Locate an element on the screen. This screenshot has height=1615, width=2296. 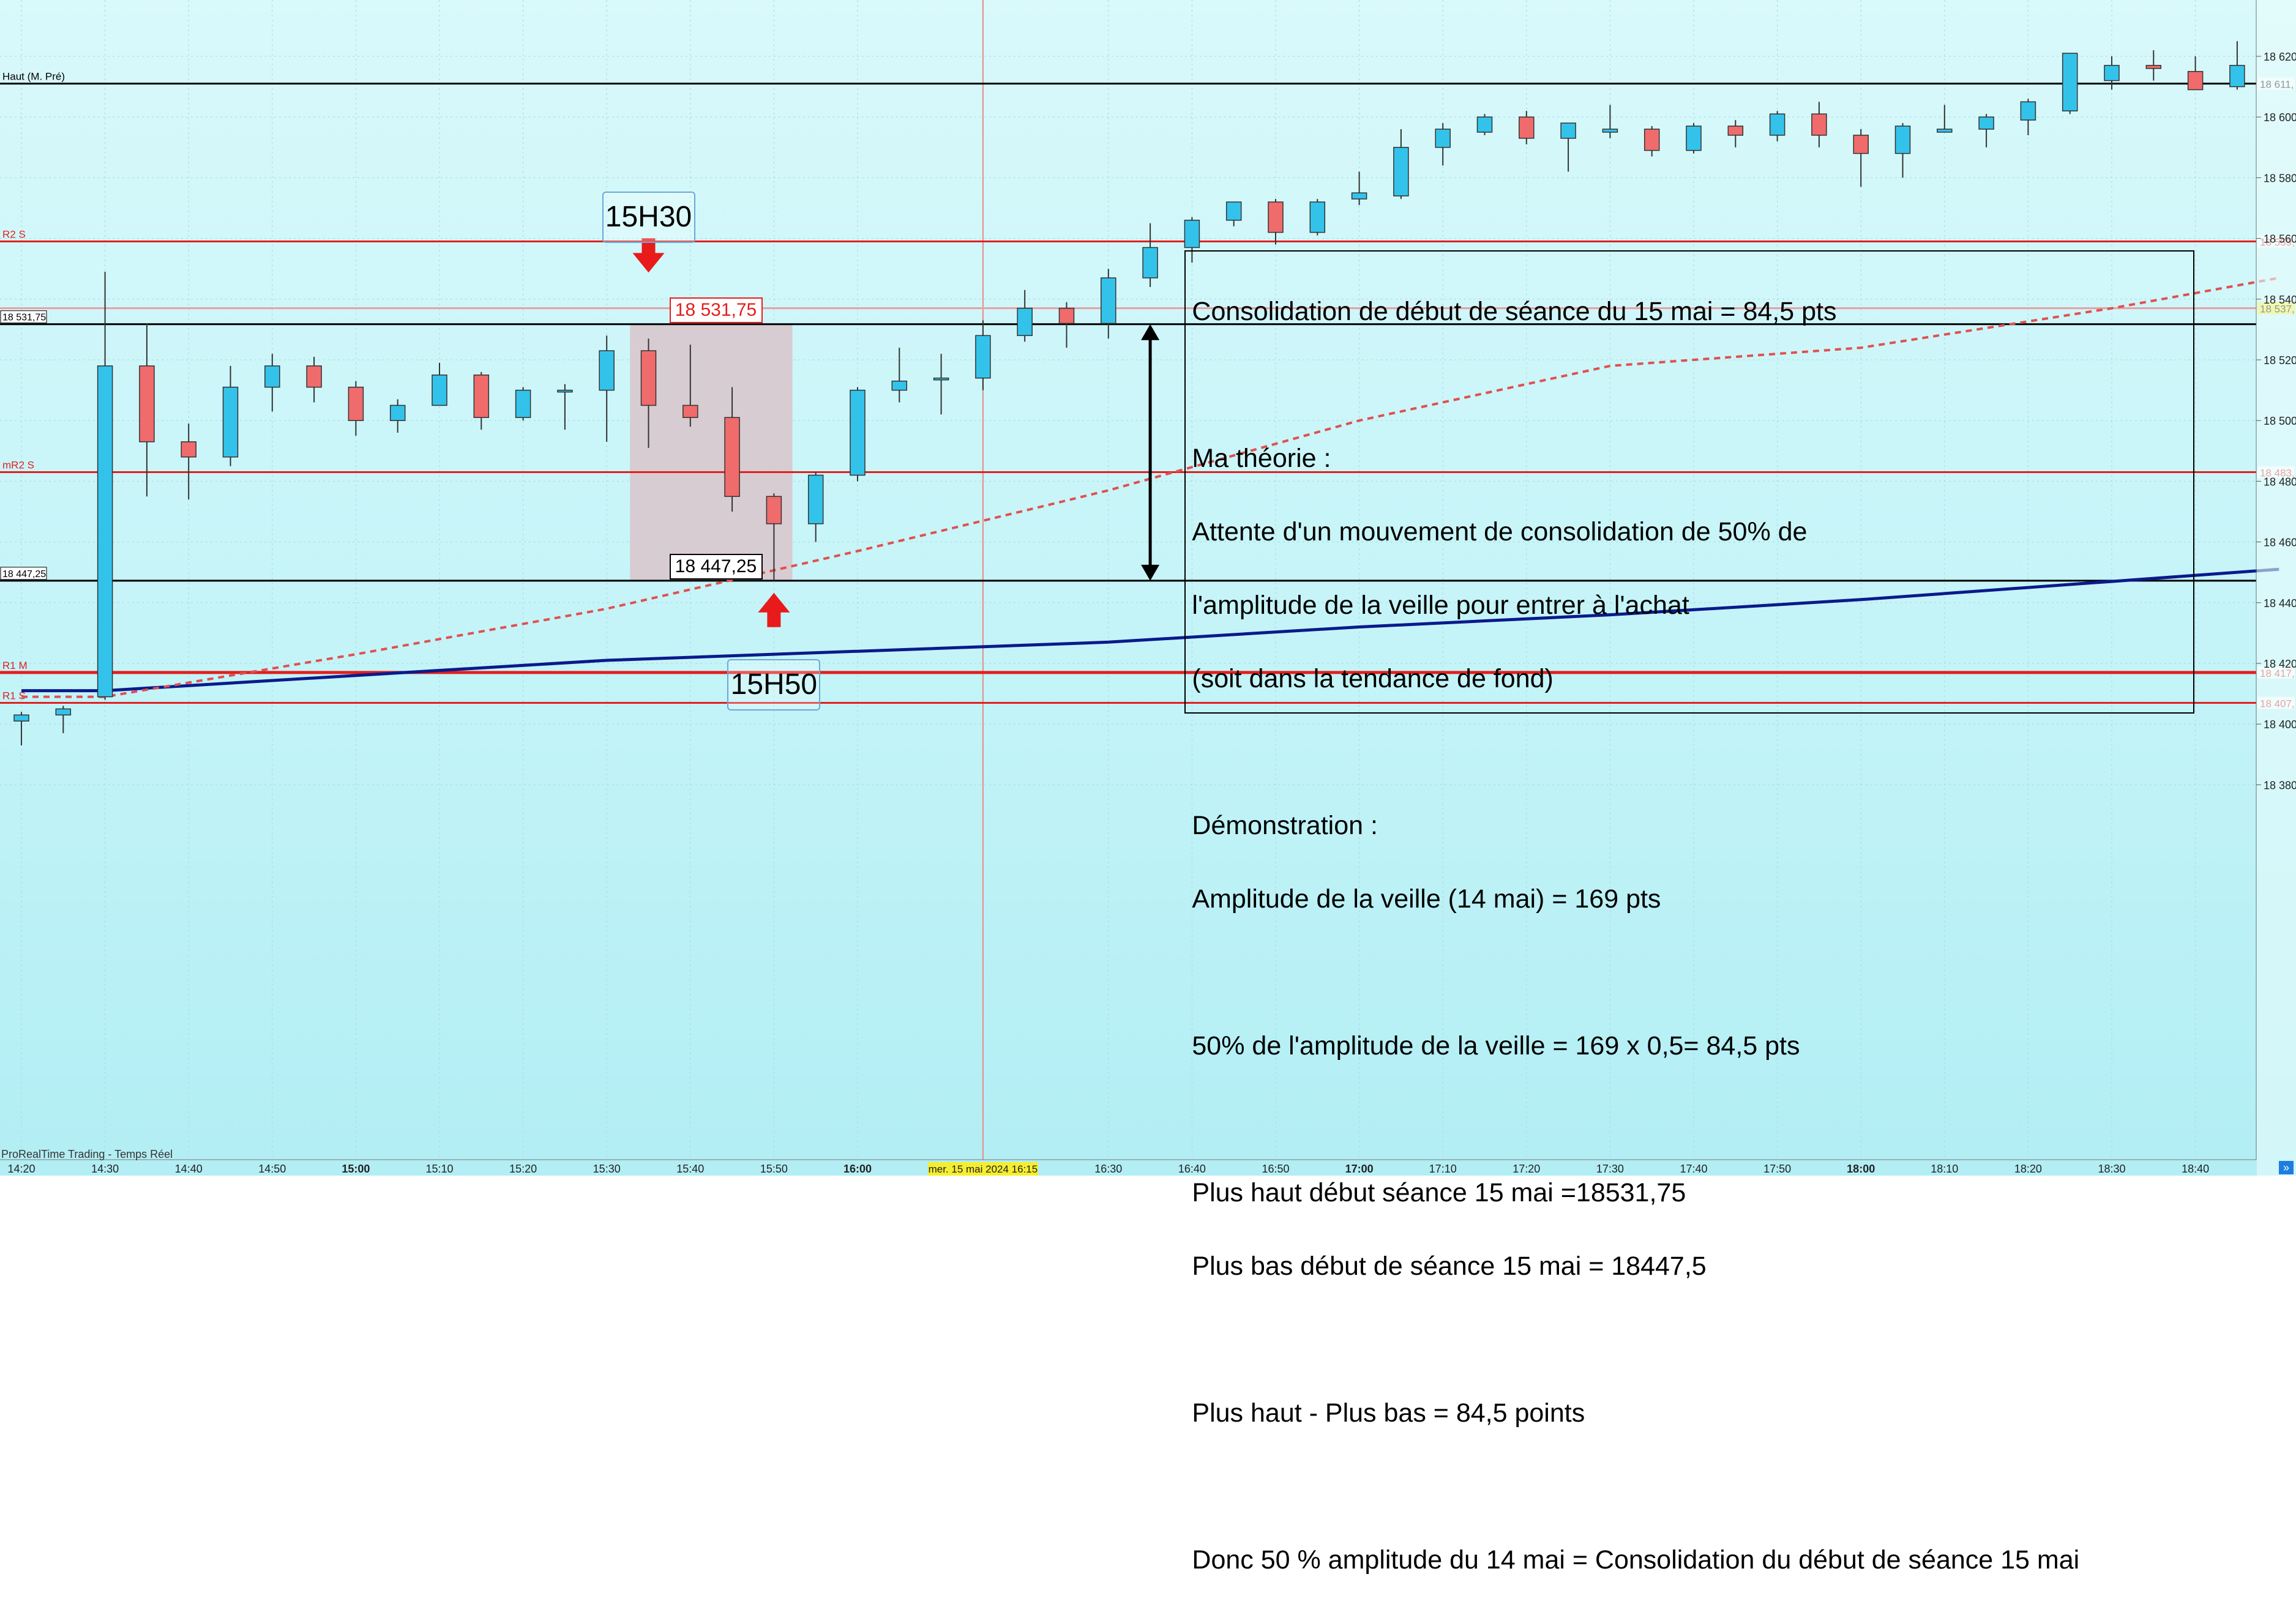
y-tick-label: 18 460 is located at coordinates (2280, 543).